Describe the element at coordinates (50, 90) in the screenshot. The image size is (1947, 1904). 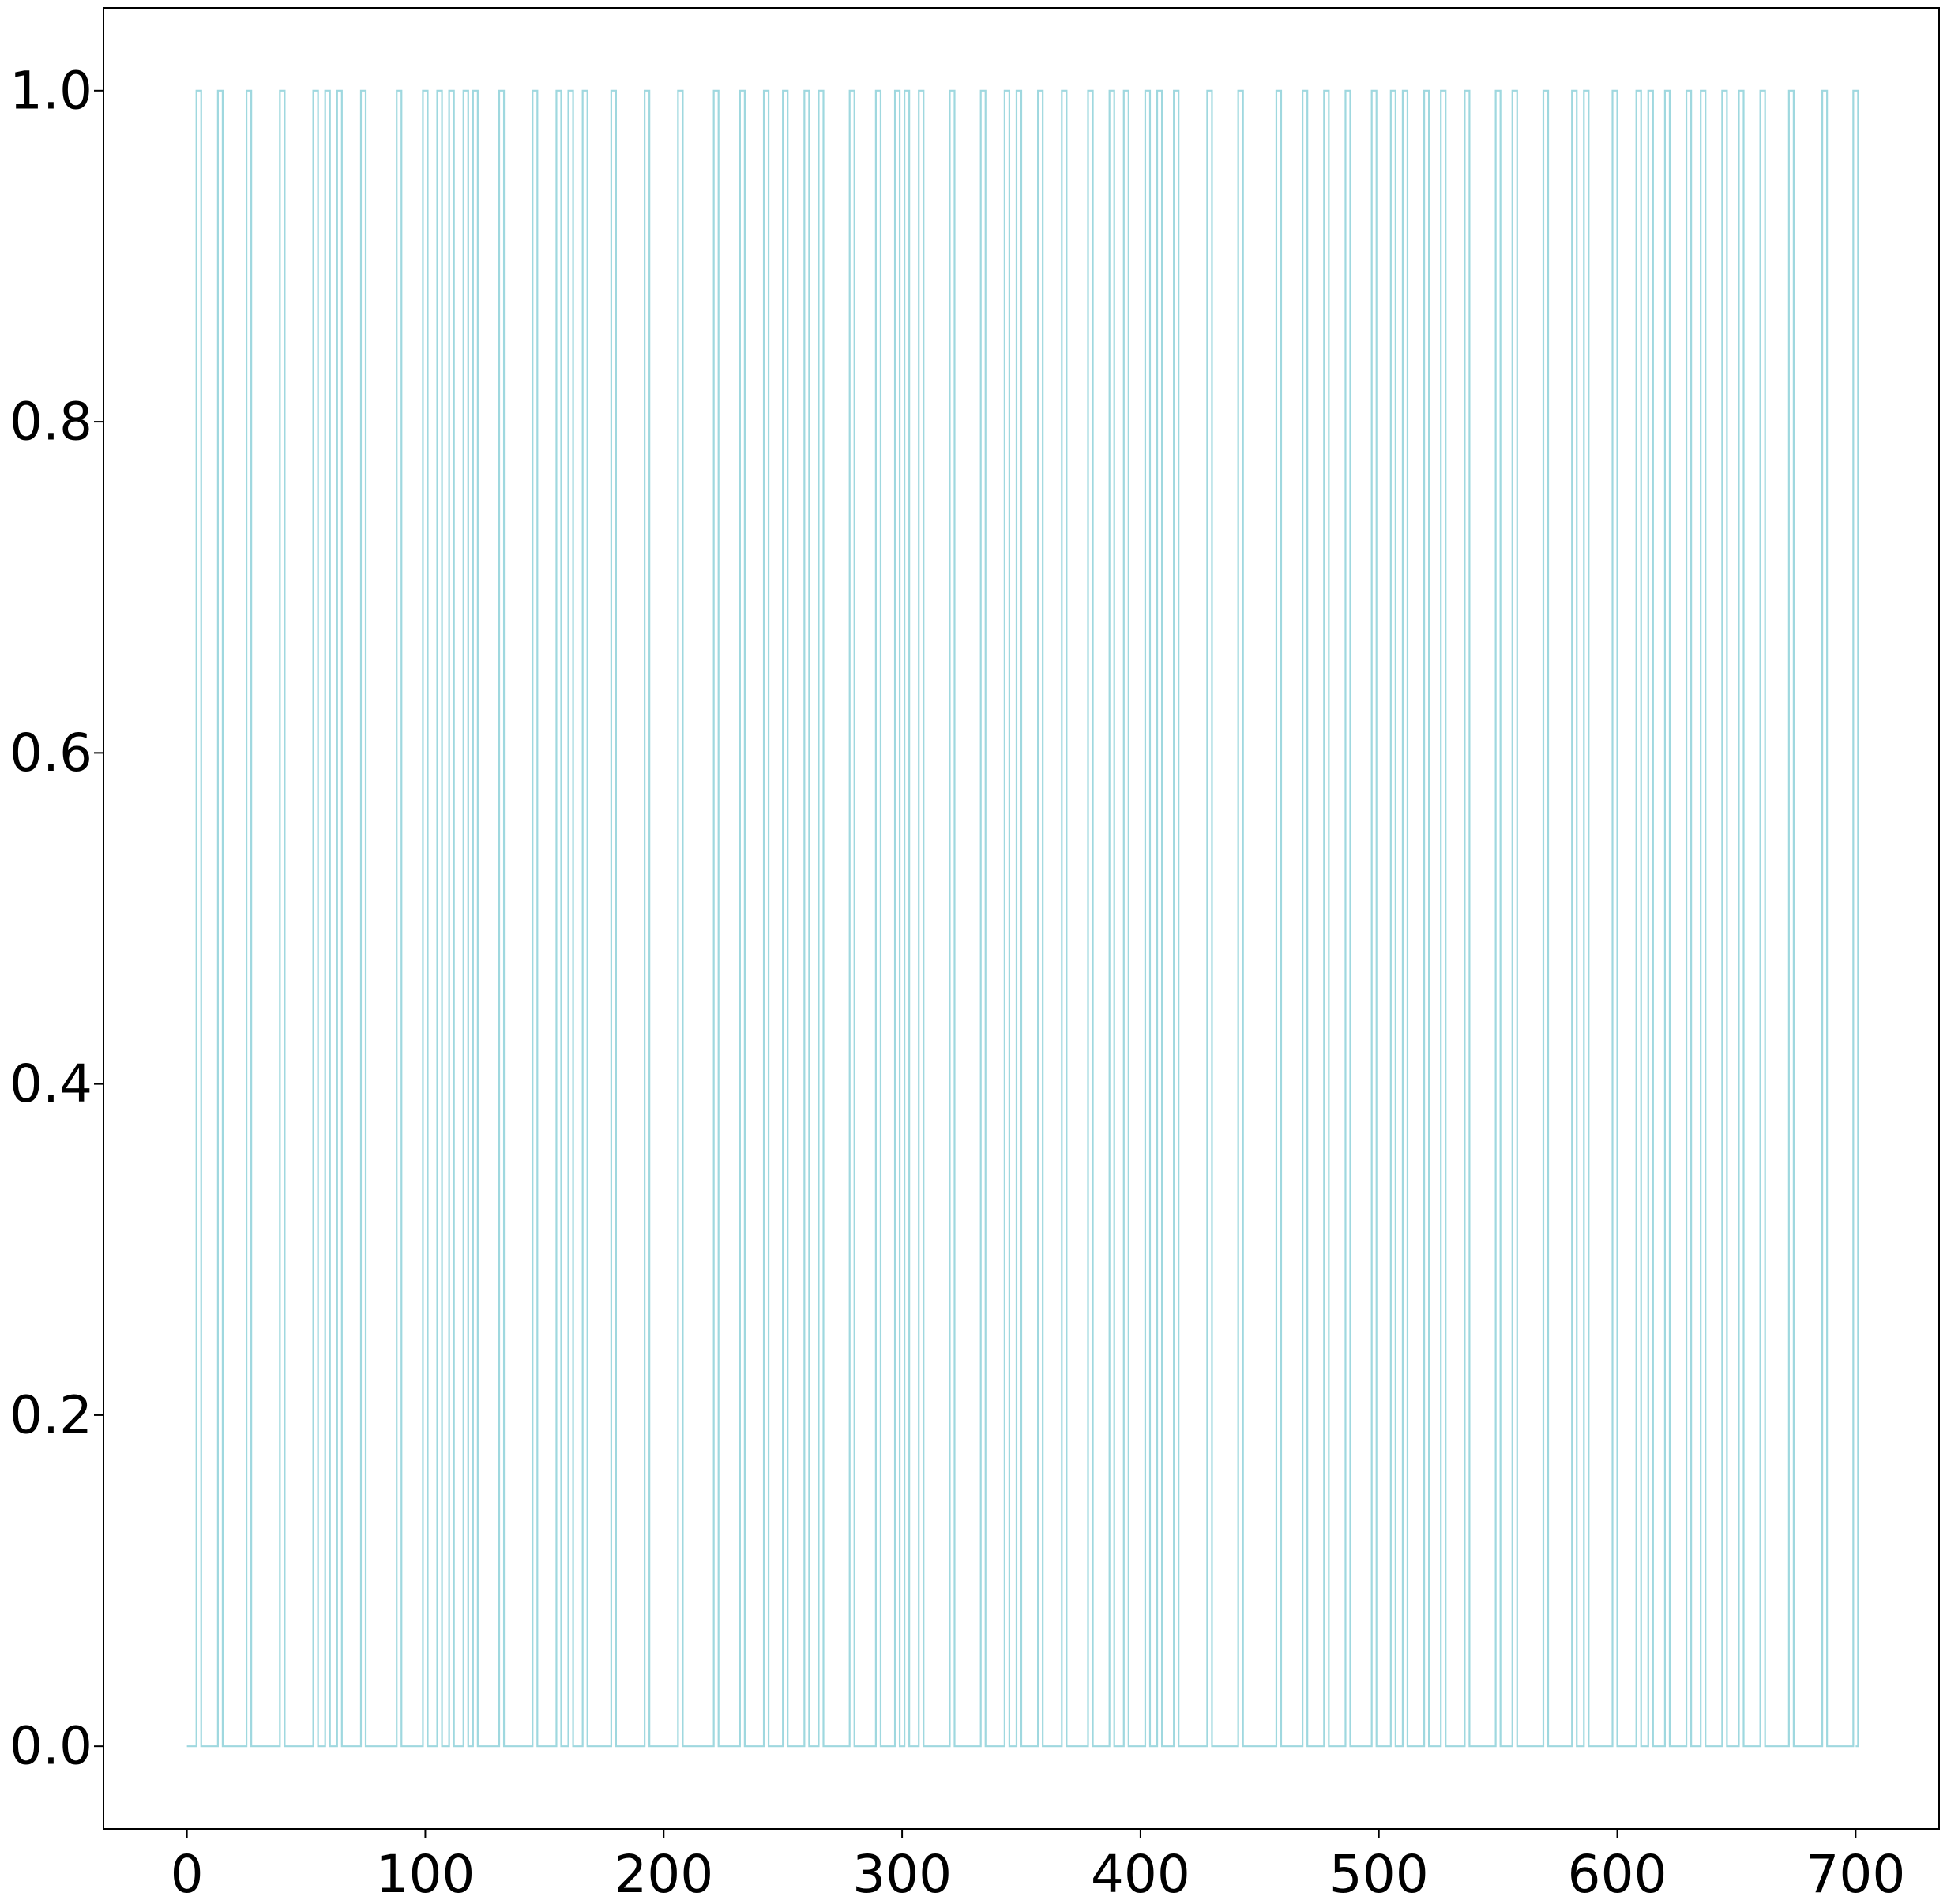
I see `y-tick-label: 1.0` at that location.